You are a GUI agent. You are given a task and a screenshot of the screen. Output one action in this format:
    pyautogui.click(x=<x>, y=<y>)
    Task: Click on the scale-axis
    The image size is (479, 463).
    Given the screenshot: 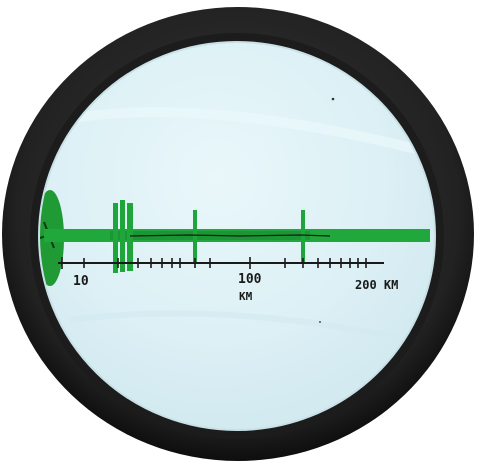 What is the action you would take?
    pyautogui.click(x=221, y=263)
    